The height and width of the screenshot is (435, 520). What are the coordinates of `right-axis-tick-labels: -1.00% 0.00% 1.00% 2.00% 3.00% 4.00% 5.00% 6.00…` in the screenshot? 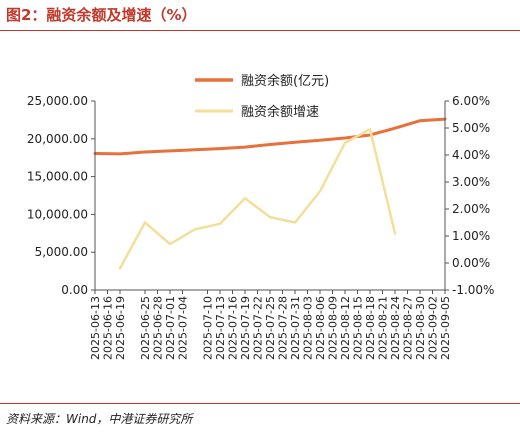 It's located at (473, 195).